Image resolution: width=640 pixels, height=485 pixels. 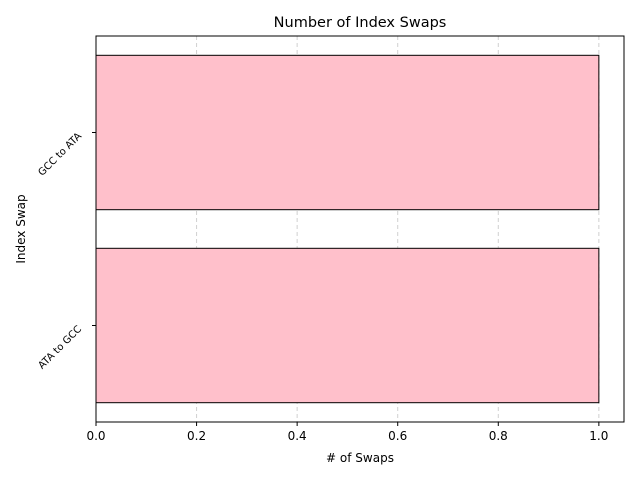 I want to click on x-tick-label: 0.0, so click(x=95, y=436).